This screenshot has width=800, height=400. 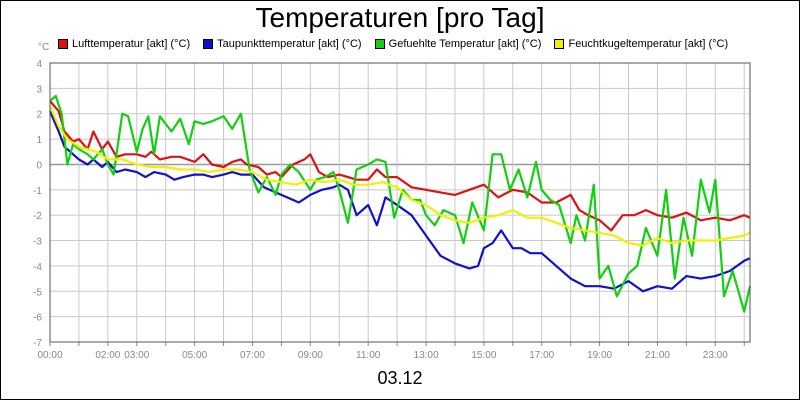 I want to click on x-tick-label: 15:00, so click(x=483, y=355).